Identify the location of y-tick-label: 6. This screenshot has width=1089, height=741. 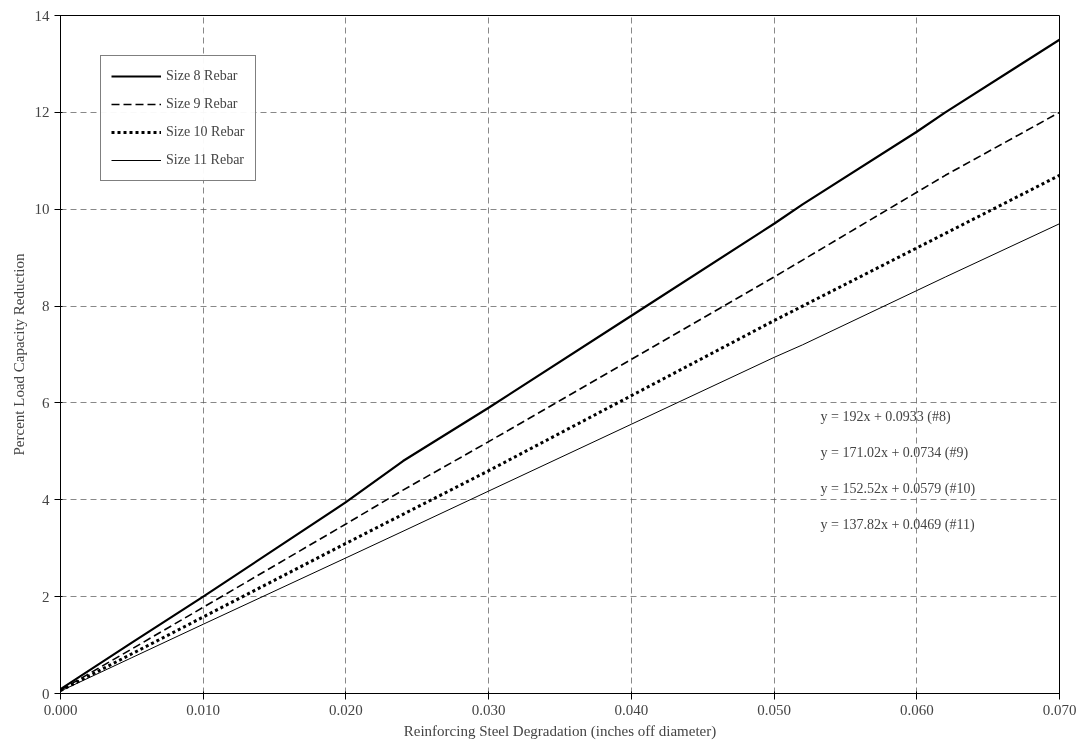
(46, 402).